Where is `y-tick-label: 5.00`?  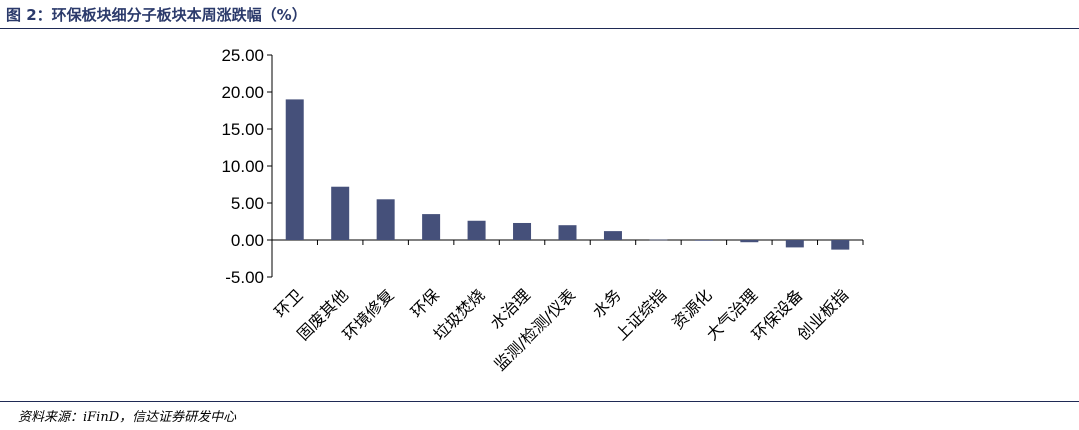 y-tick-label: 5.00 is located at coordinates (247, 203).